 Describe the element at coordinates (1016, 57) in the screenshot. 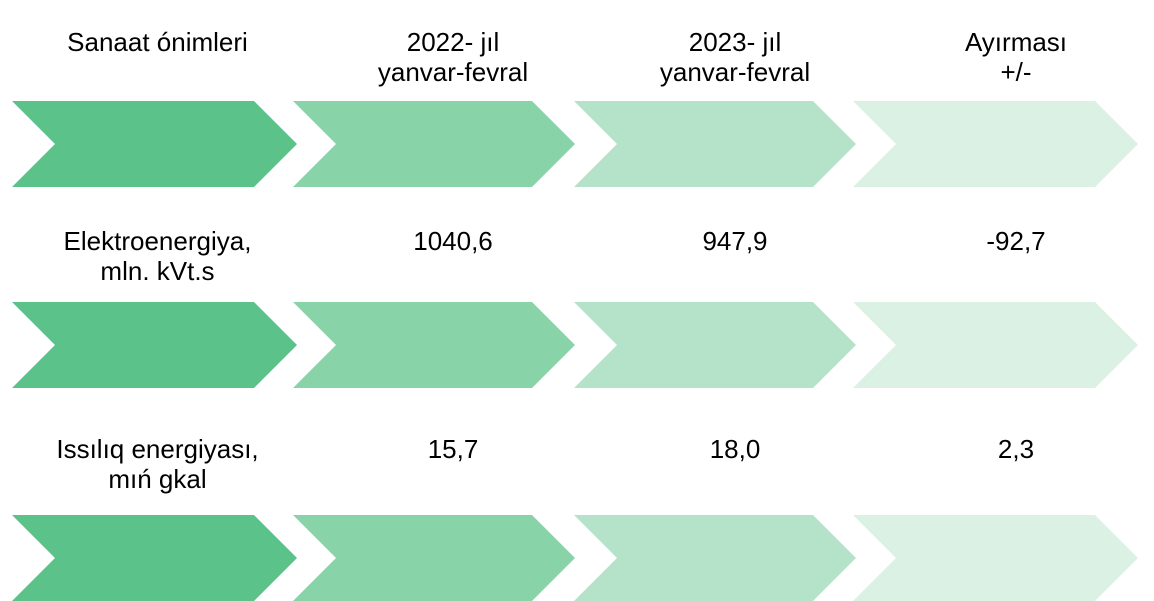

I see `header-difference: Ayırması +/-` at that location.